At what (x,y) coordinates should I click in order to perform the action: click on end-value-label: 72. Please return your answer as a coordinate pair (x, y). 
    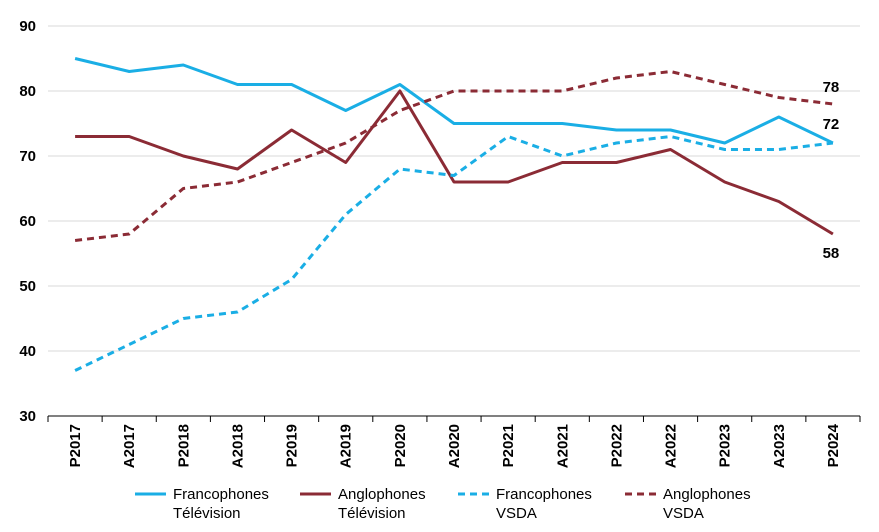
    Looking at the image, I should click on (831, 124).